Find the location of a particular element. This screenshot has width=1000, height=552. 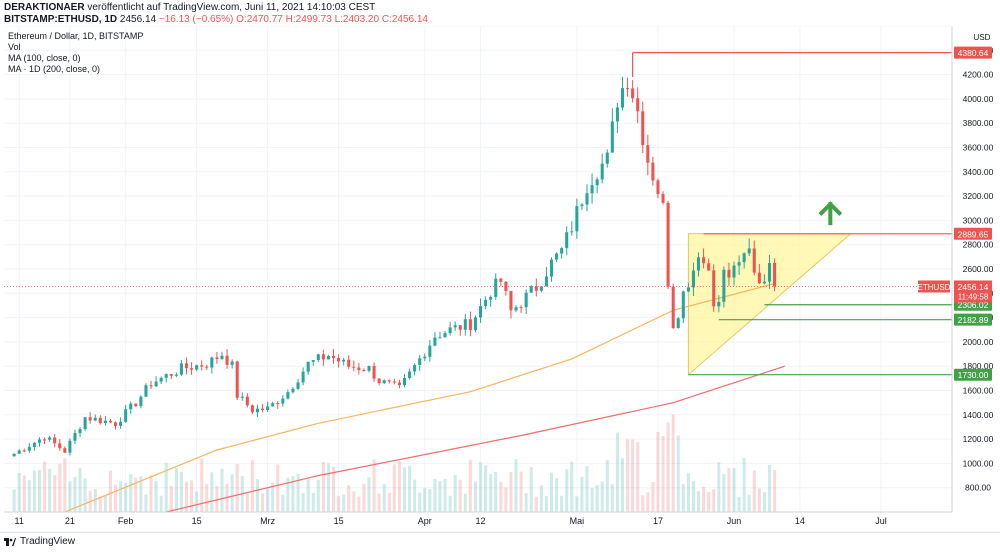

brand-name: TradingView is located at coordinates (48, 541).